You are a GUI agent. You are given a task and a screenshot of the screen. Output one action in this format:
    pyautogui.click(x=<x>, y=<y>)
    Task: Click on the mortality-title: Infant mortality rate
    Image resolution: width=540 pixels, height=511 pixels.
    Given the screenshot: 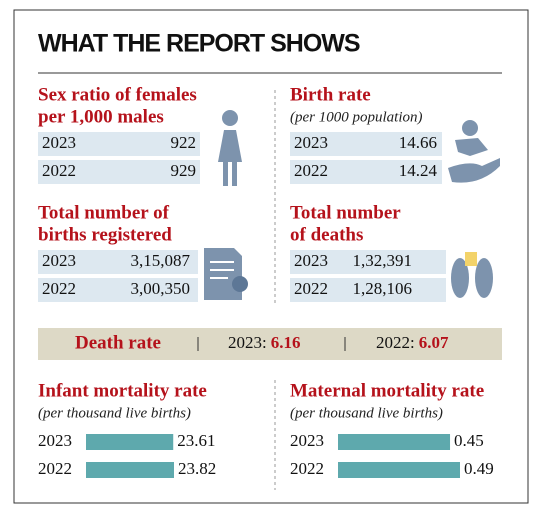 What is the action you would take?
    pyautogui.click(x=122, y=390)
    